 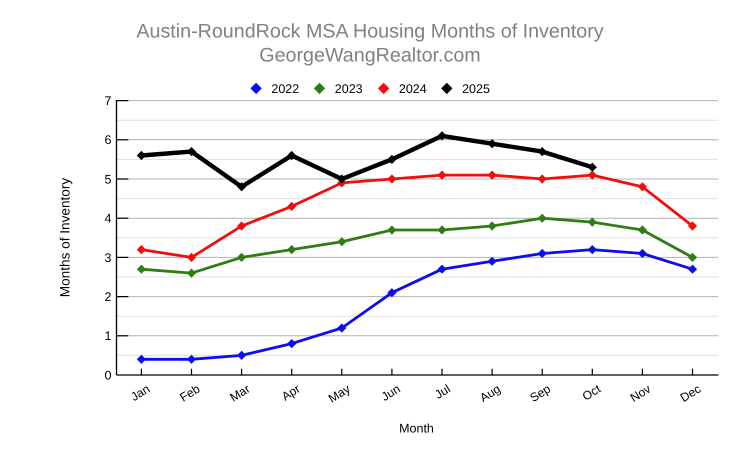 I want to click on svg-text: Months of Inventory, so click(x=64, y=238).